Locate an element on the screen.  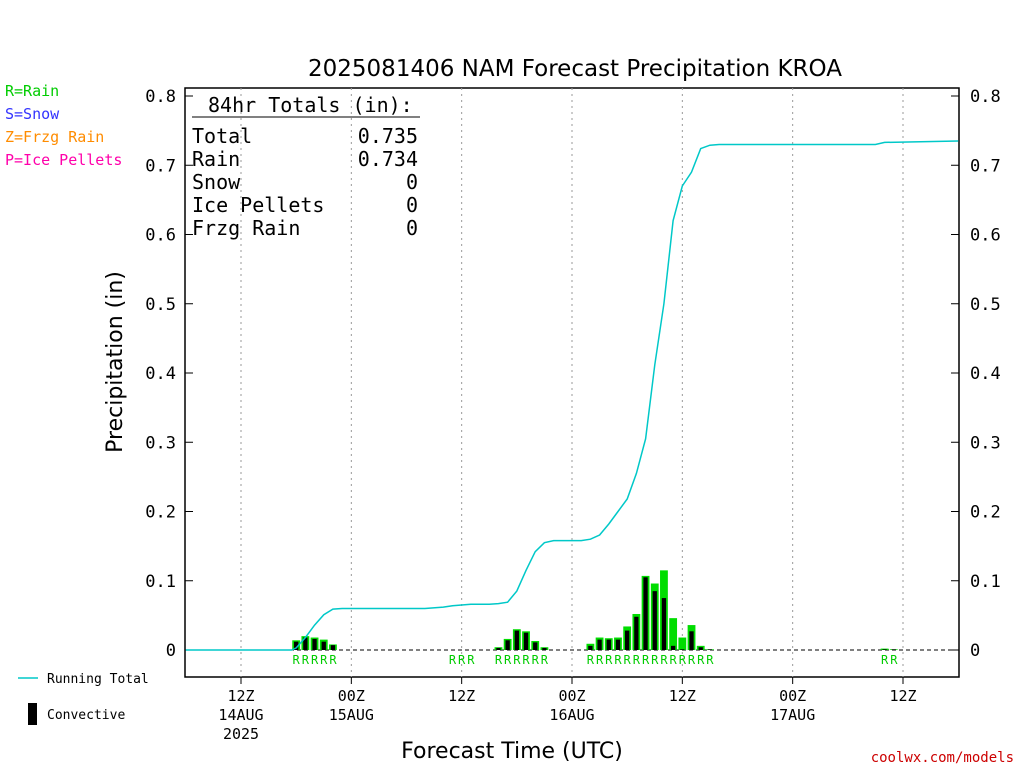
convective-bars is located at coordinates (595, 613).